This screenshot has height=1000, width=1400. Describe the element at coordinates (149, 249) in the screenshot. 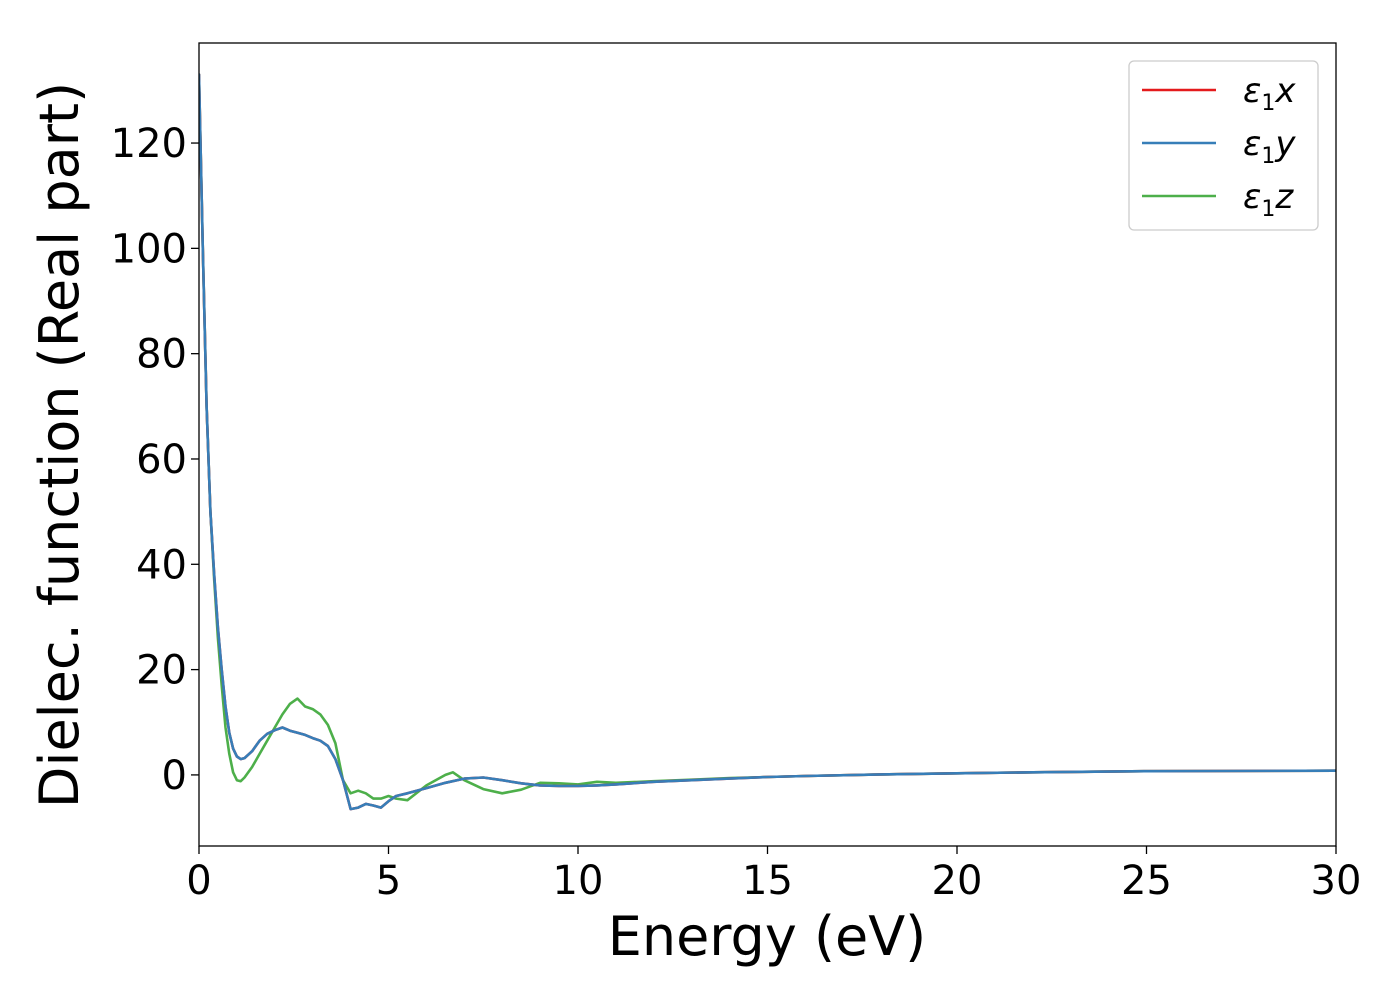

I see `y-tick-label: 100` at that location.